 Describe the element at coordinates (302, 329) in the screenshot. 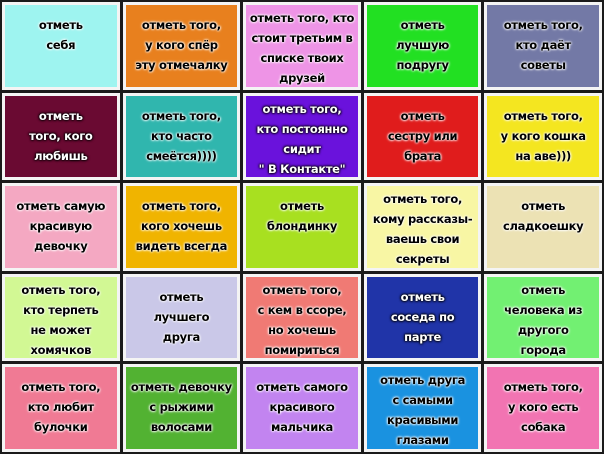

I see `tile-text-line: но хочешь` at that location.